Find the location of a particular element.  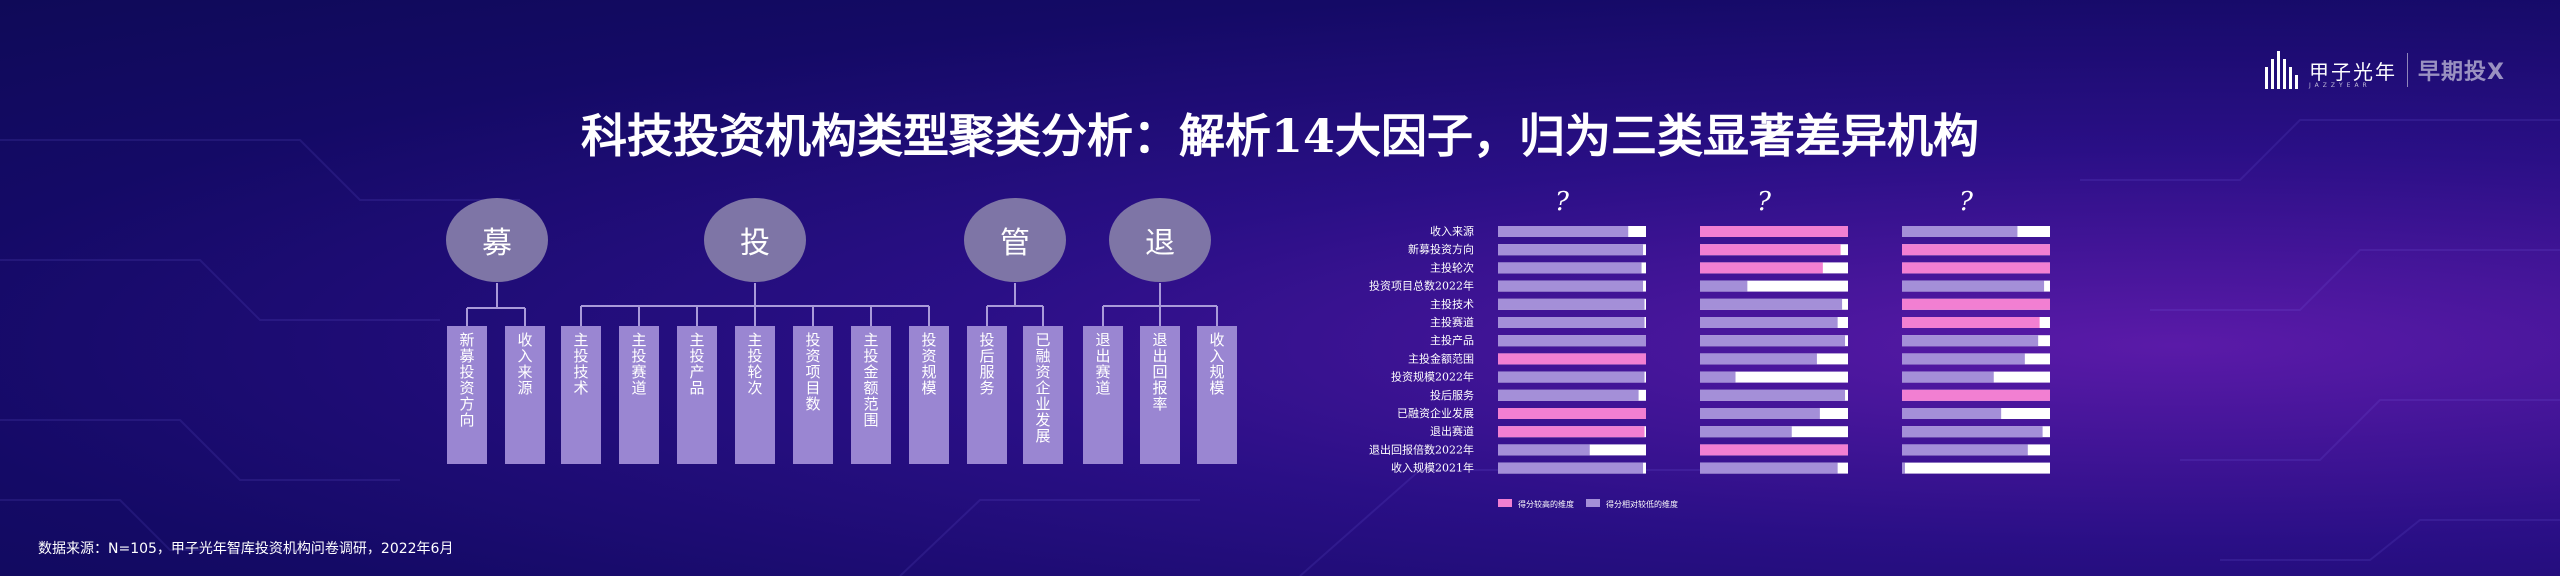

category-label: 主投产品 is located at coordinates (1452, 340).